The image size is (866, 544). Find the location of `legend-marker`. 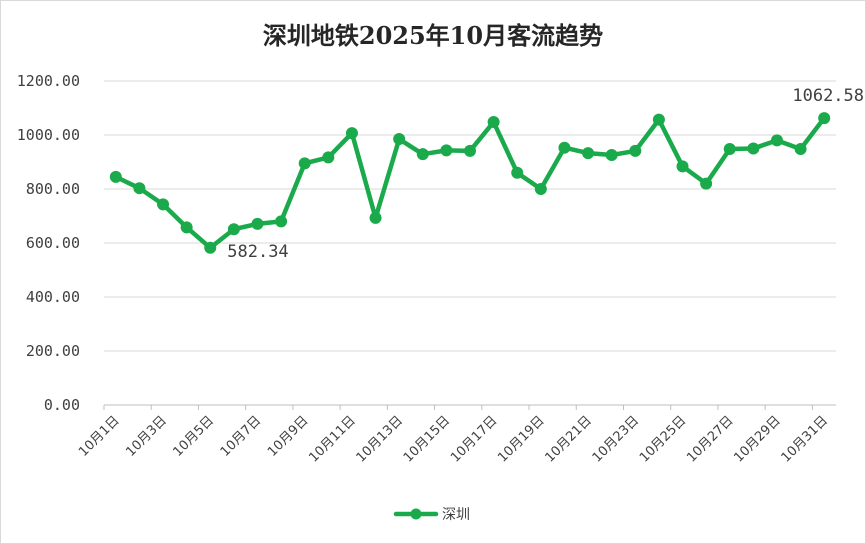

legend-marker is located at coordinates (416, 514).